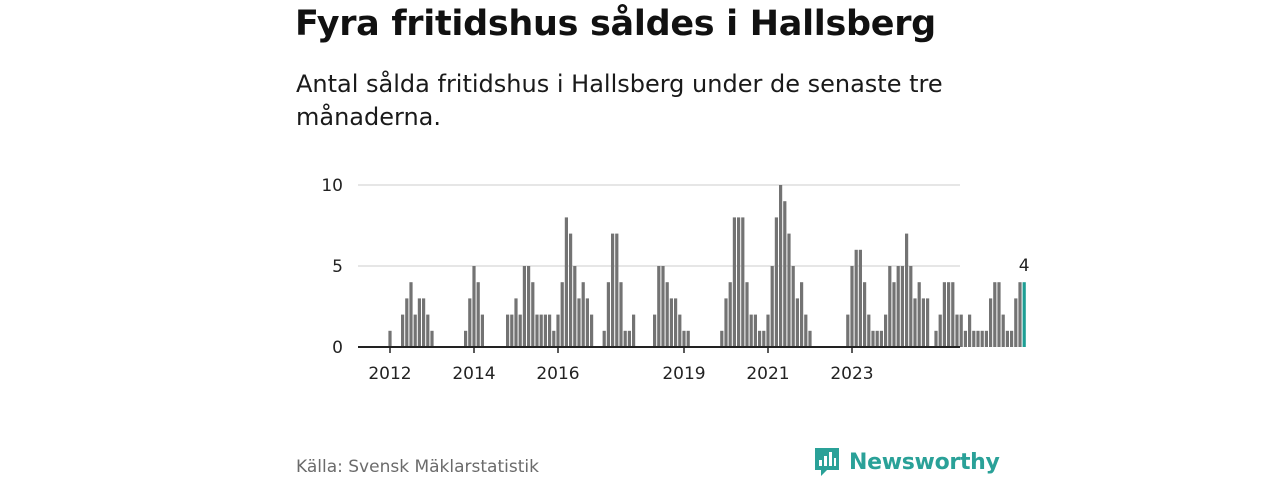  I want to click on last-value-label: 4, so click(1024, 266).